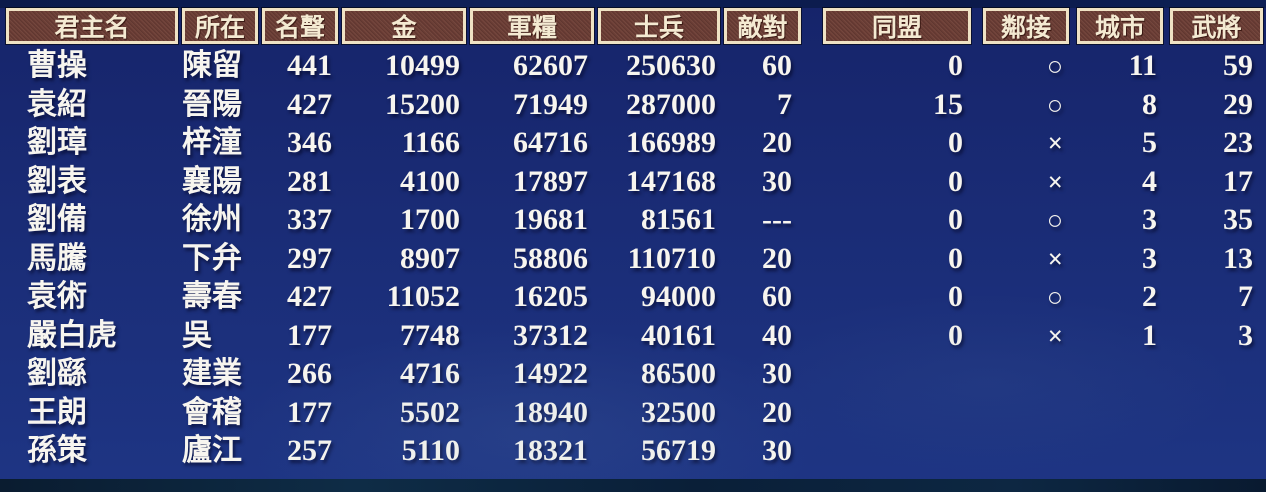 The image size is (1266, 492). What do you see at coordinates (404, 26) in the screenshot?
I see `column-header-gold: 金` at bounding box center [404, 26].